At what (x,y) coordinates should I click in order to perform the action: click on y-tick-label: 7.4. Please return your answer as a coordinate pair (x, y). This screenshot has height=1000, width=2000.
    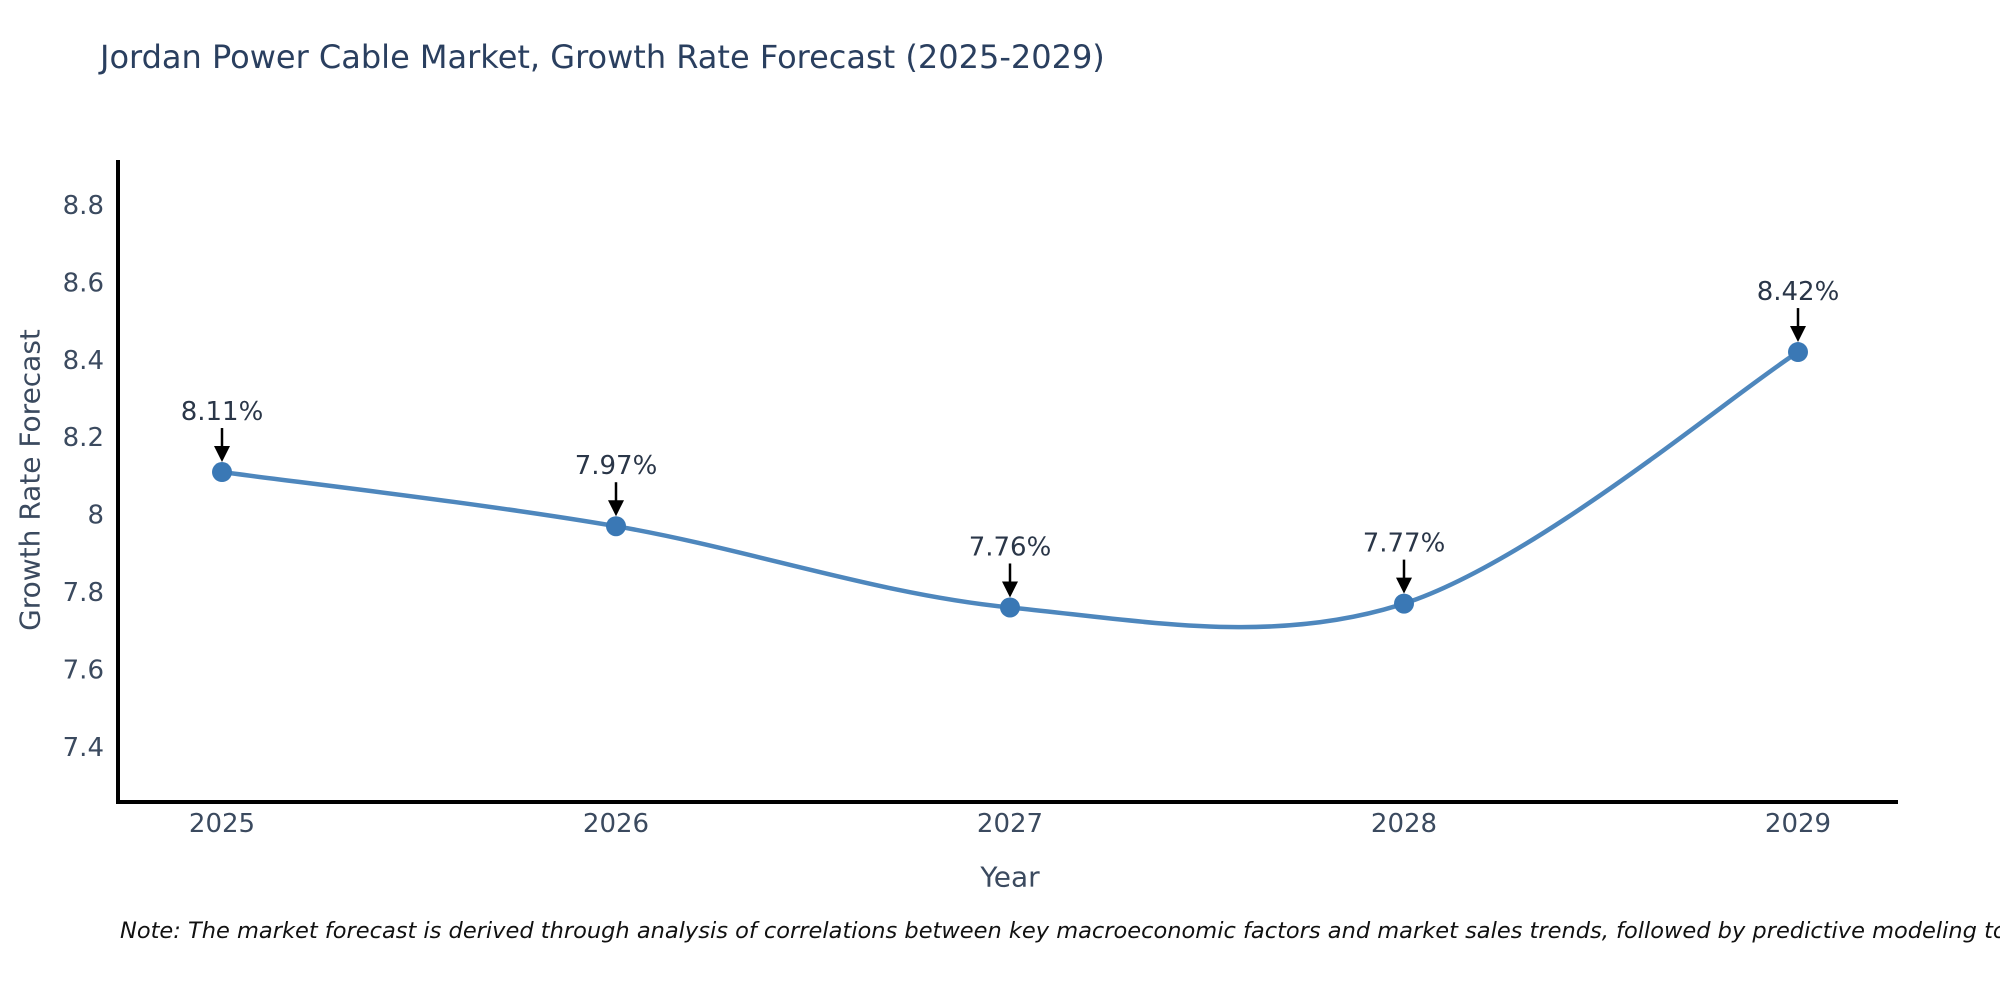
    Looking at the image, I should click on (83, 748).